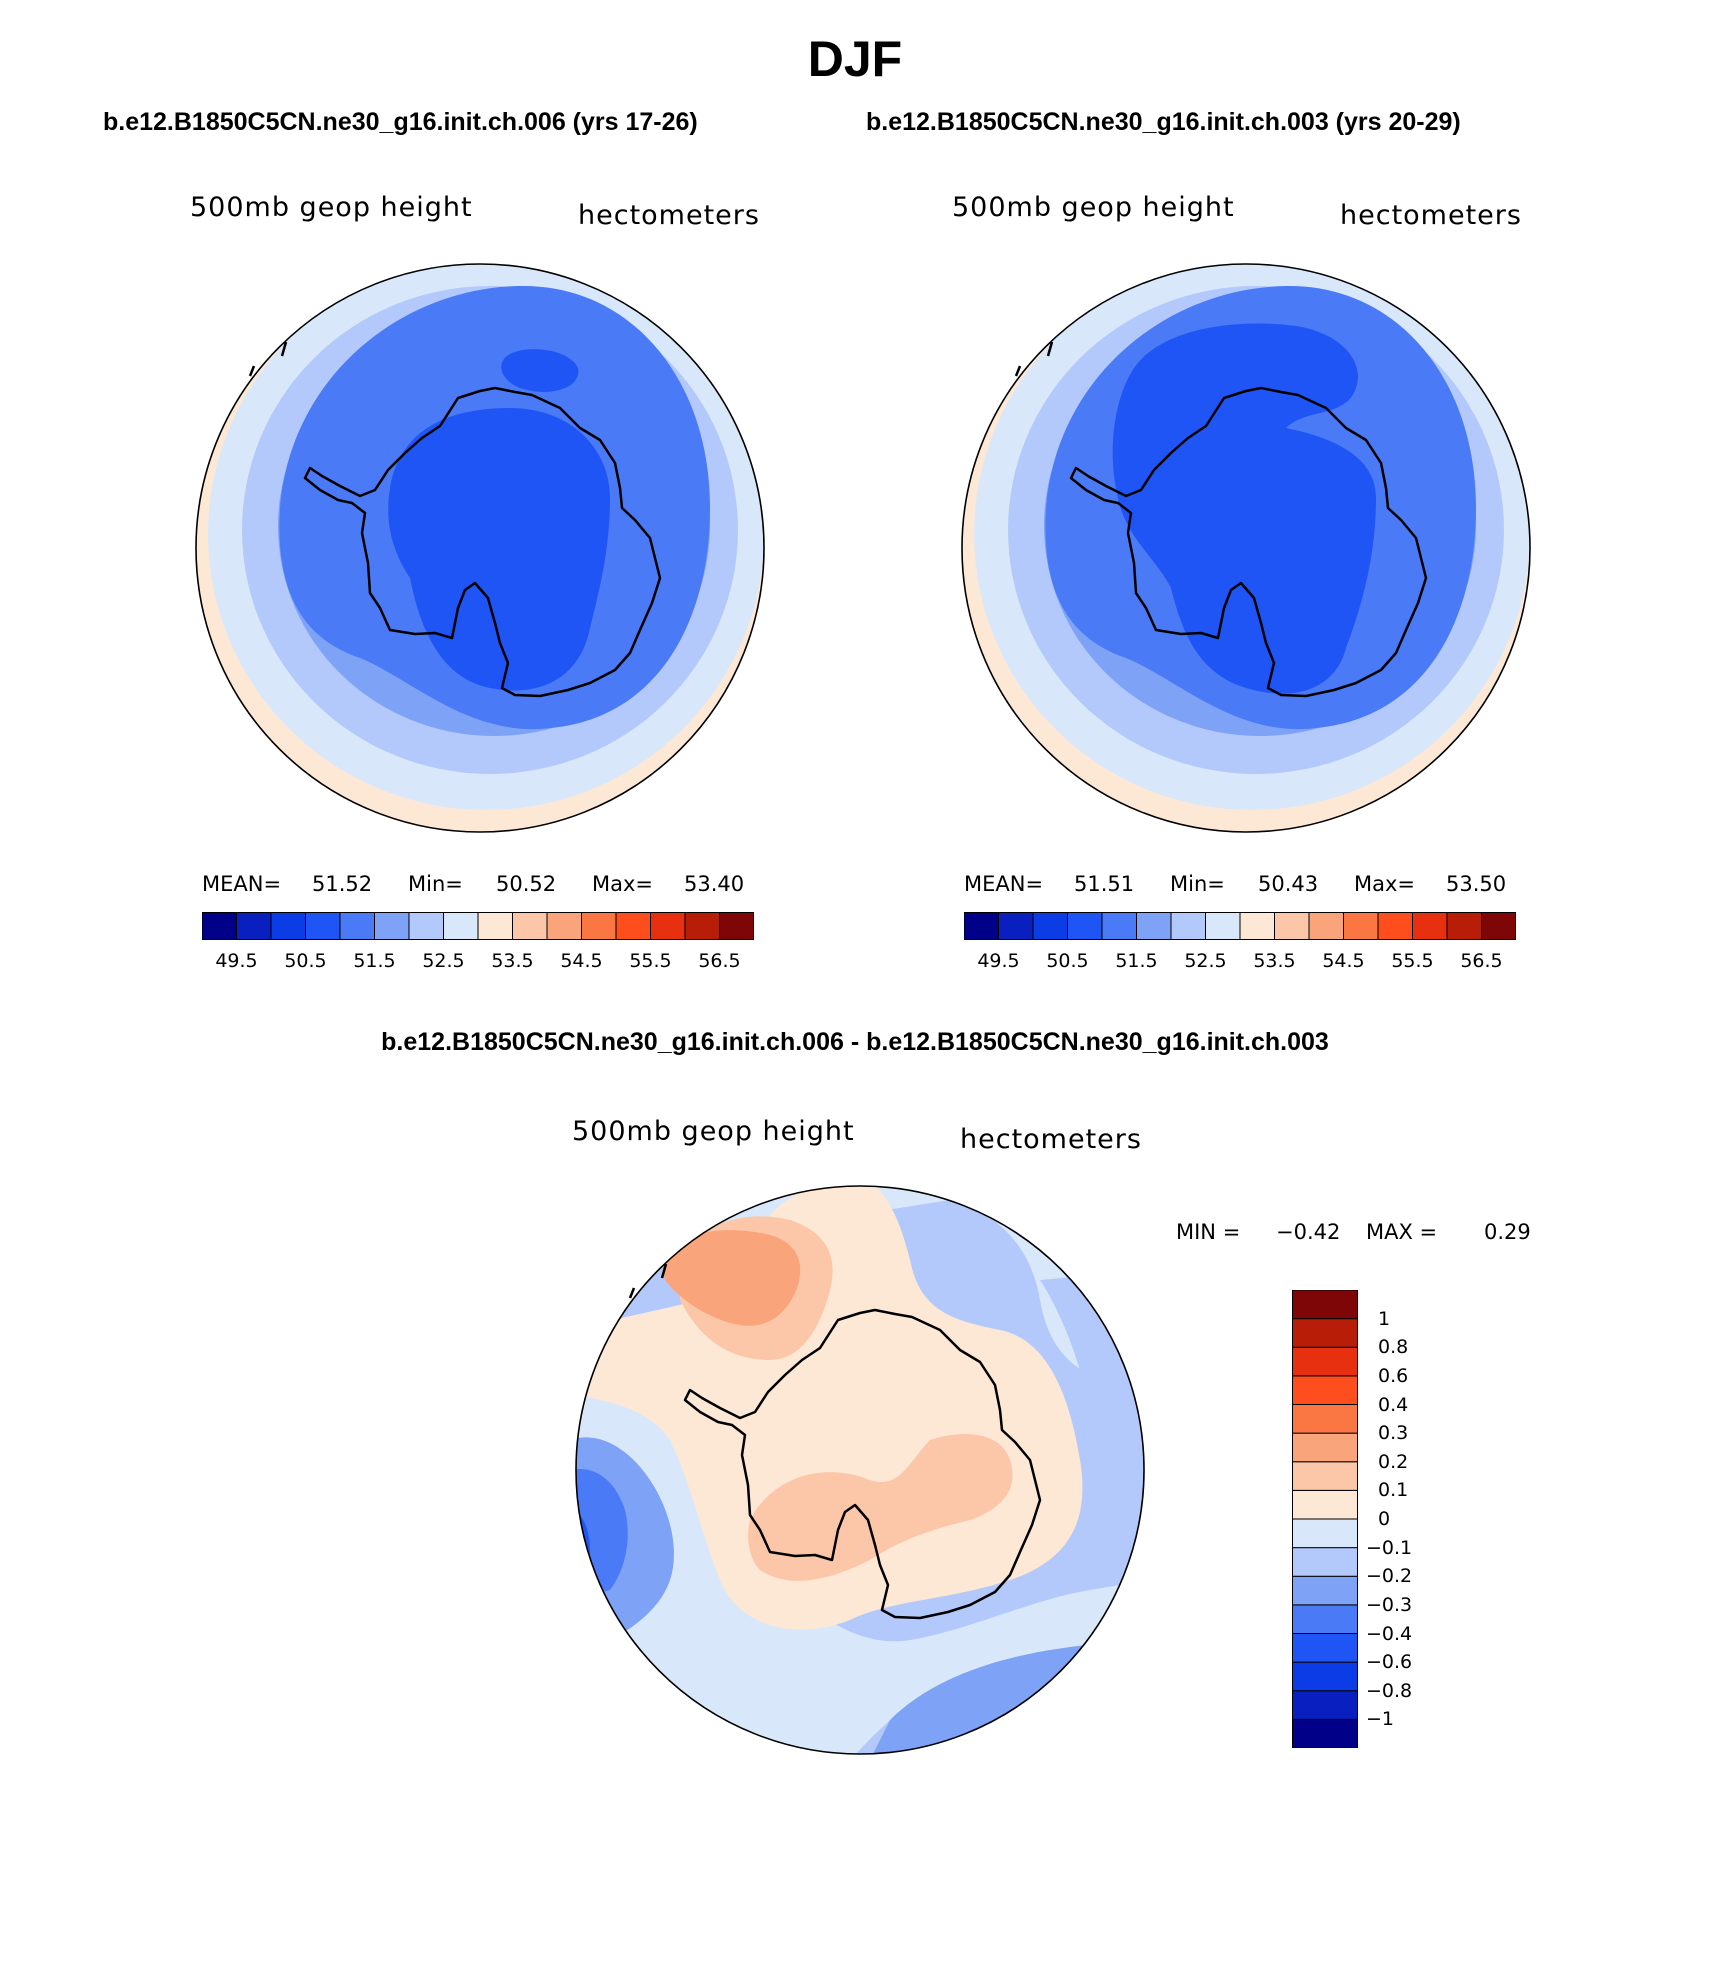 This screenshot has height=1963, width=1710. Describe the element at coordinates (1208, 1232) in the screenshot. I see `diff-min-label: MIN =` at that location.